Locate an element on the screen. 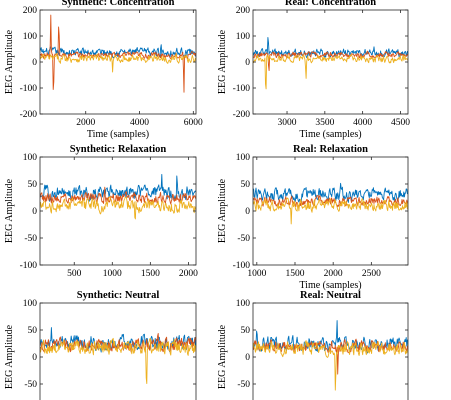  chart-title: Real: Concentration is located at coordinates (330, 4).